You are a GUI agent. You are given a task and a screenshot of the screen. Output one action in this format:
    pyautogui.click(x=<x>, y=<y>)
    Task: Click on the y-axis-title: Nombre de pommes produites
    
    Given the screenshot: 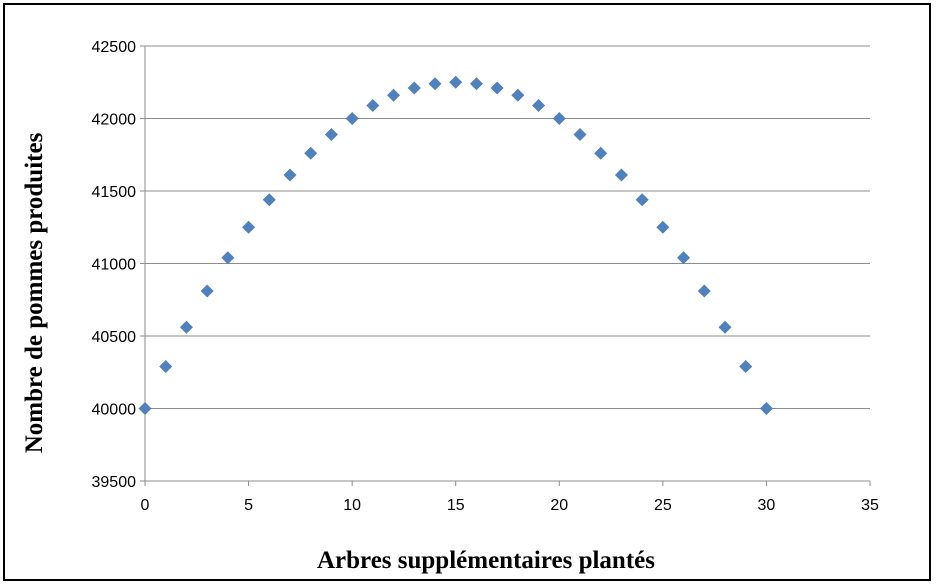 What is the action you would take?
    pyautogui.click(x=34, y=292)
    